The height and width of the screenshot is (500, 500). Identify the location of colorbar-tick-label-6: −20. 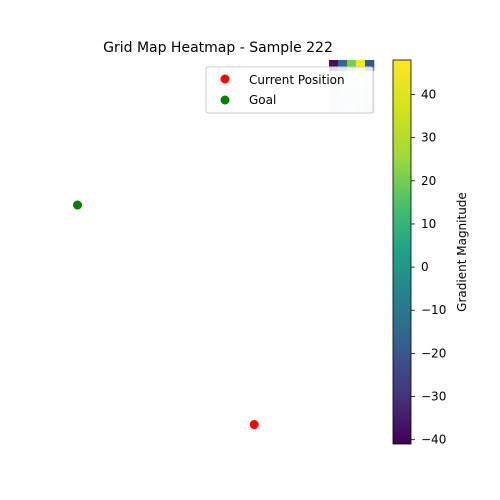
(433, 353).